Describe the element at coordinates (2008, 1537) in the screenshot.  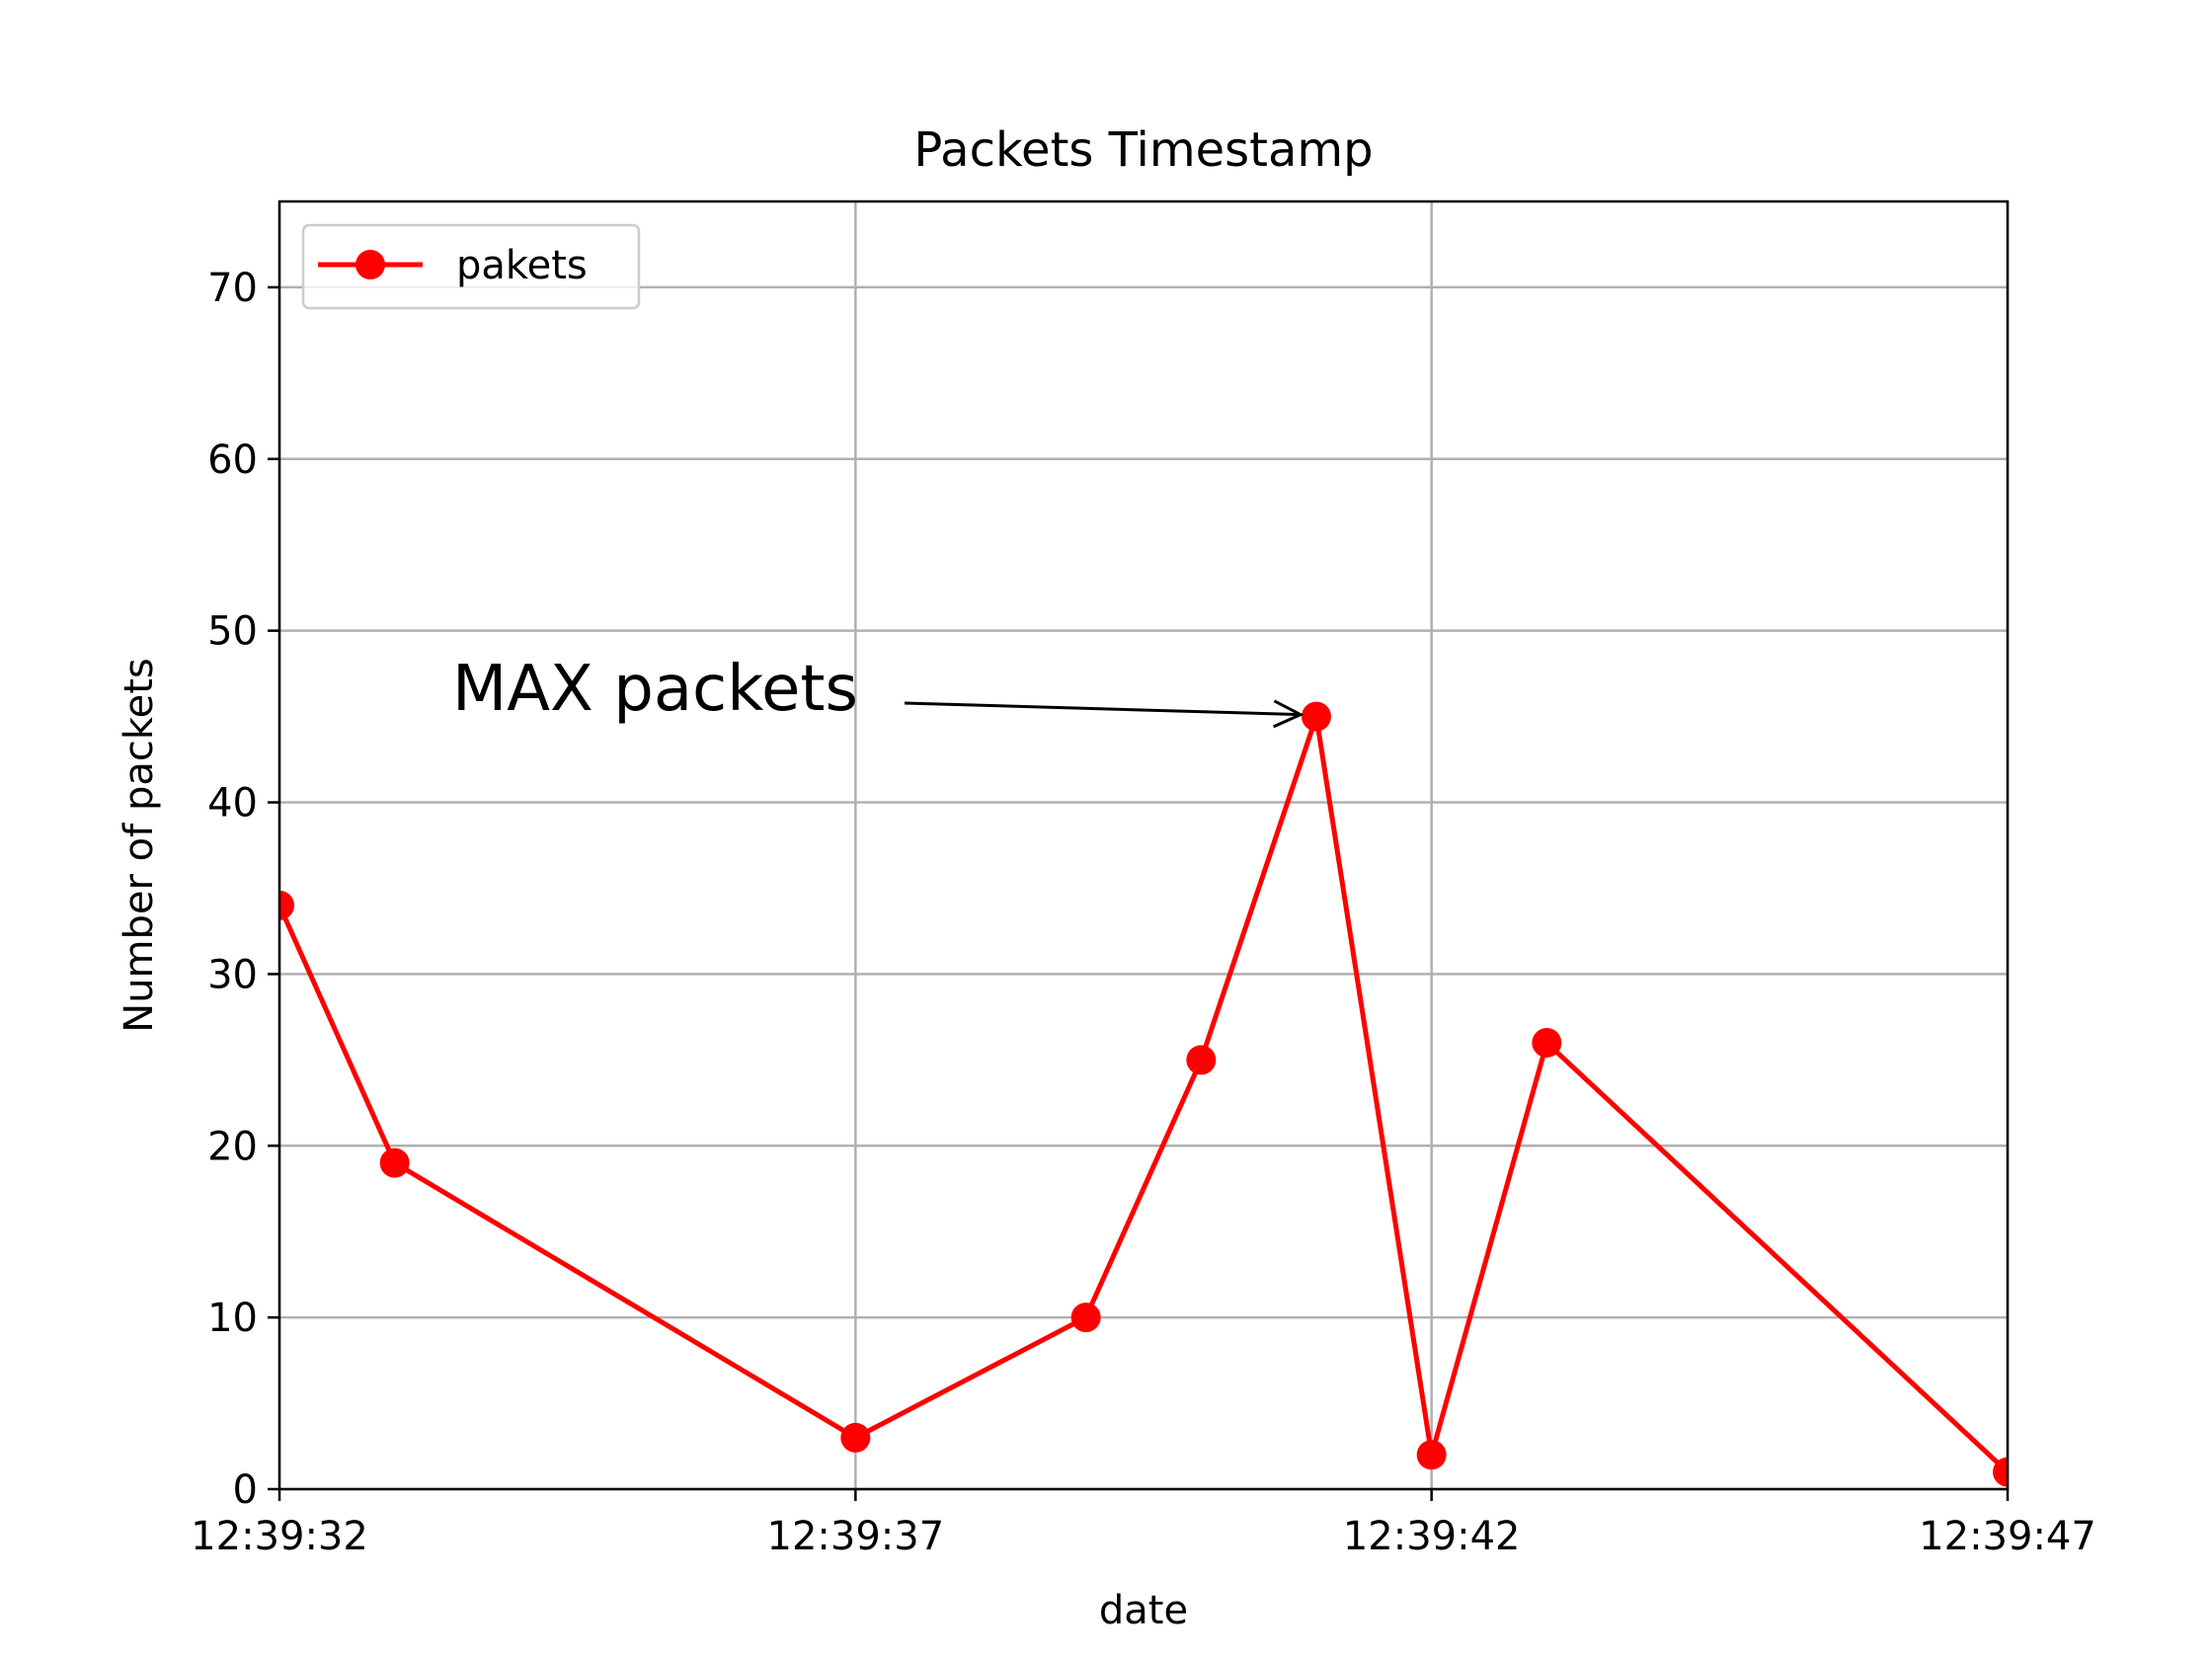
I see `x-tick-label: 12:39:47` at that location.